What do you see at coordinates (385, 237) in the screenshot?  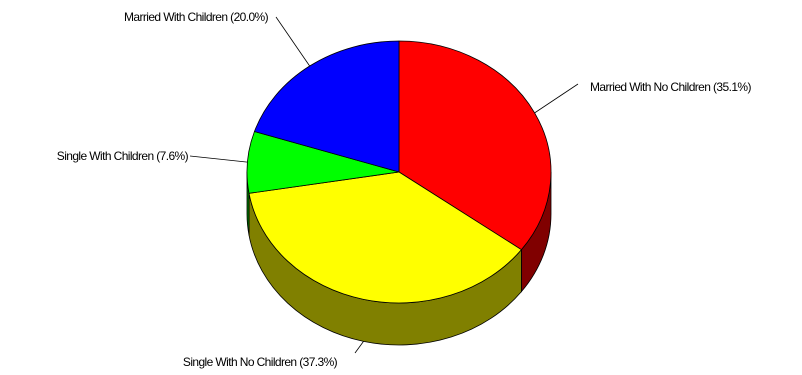 I see `slice-single-with-no-children` at bounding box center [385, 237].